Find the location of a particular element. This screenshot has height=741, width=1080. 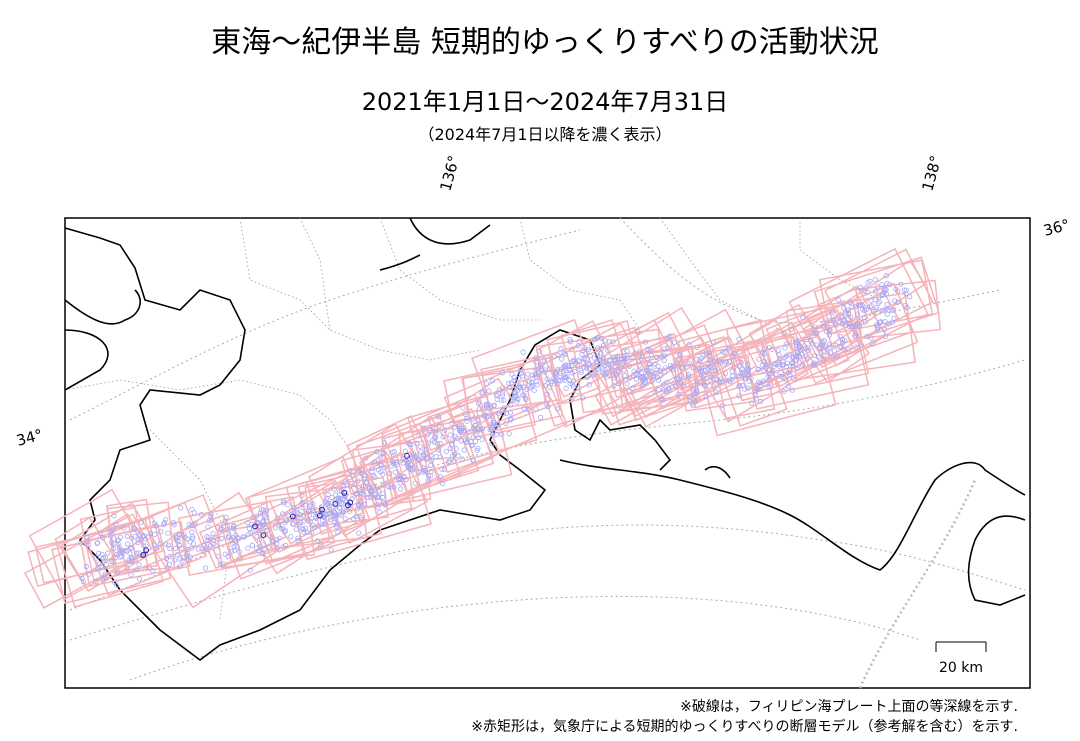

footnote: ※破線は，フィリピン海プレート上面の等深線を示す. is located at coordinates (849, 706).